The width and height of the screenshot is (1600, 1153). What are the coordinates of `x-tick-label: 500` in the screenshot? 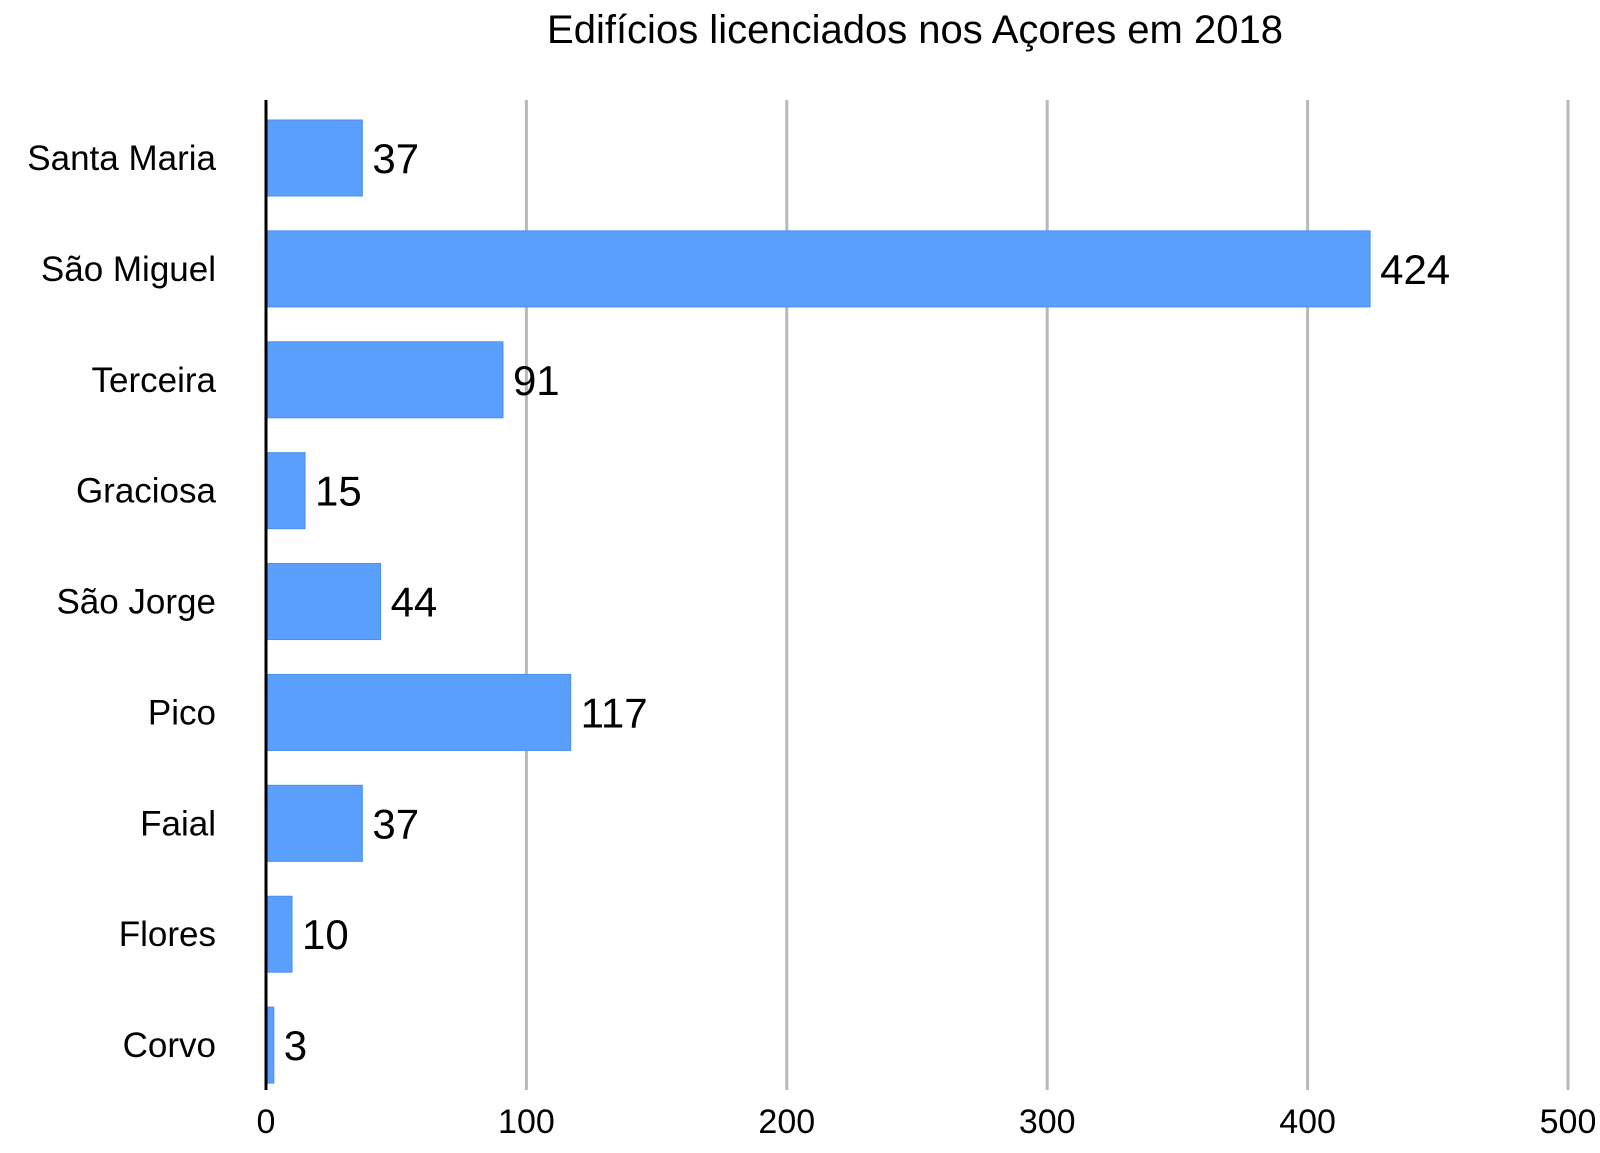 It's located at (1568, 1122).